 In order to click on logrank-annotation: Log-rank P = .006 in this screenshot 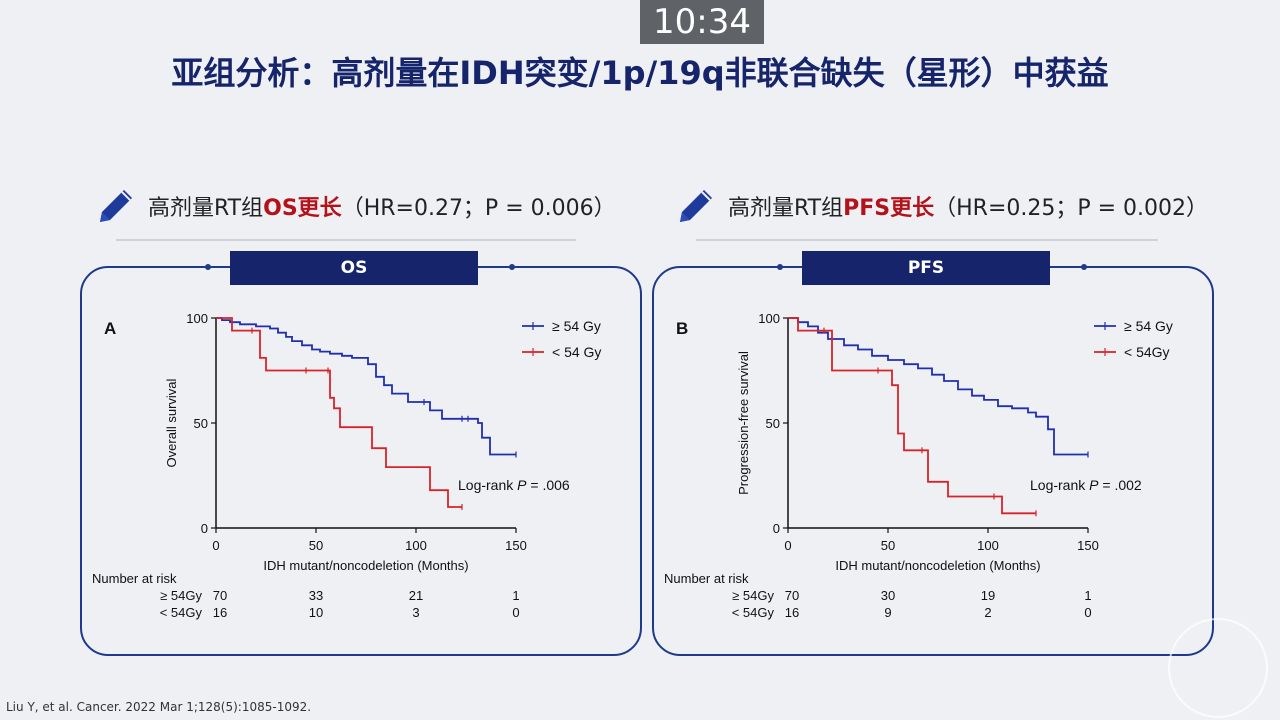, I will do `click(514, 485)`.